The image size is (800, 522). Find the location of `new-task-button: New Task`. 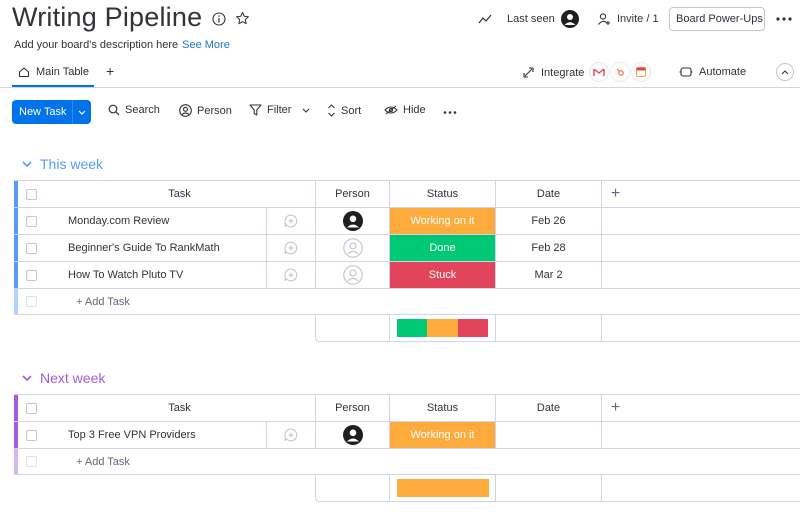

new-task-button: New Task is located at coordinates (51, 112).